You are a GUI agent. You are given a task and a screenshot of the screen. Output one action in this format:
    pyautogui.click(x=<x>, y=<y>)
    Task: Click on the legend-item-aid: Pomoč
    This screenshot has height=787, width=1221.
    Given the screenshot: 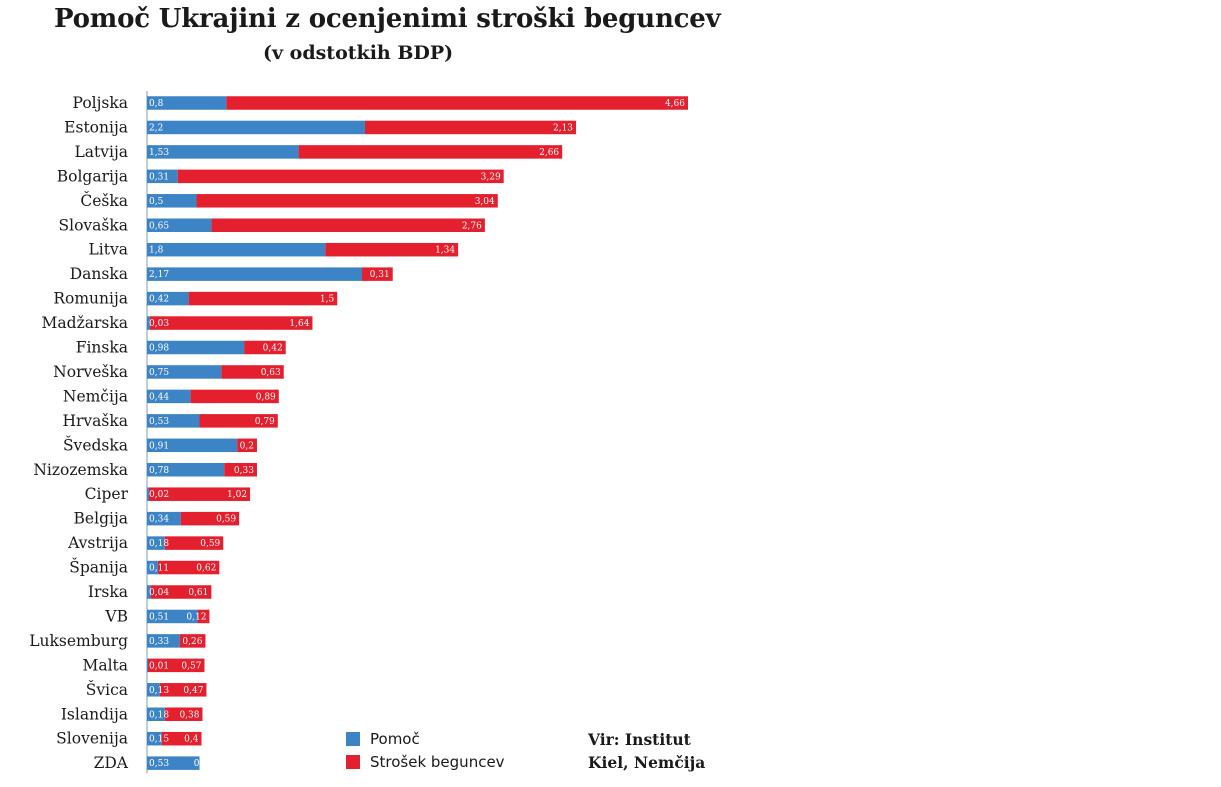 What is the action you would take?
    pyautogui.click(x=425, y=738)
    